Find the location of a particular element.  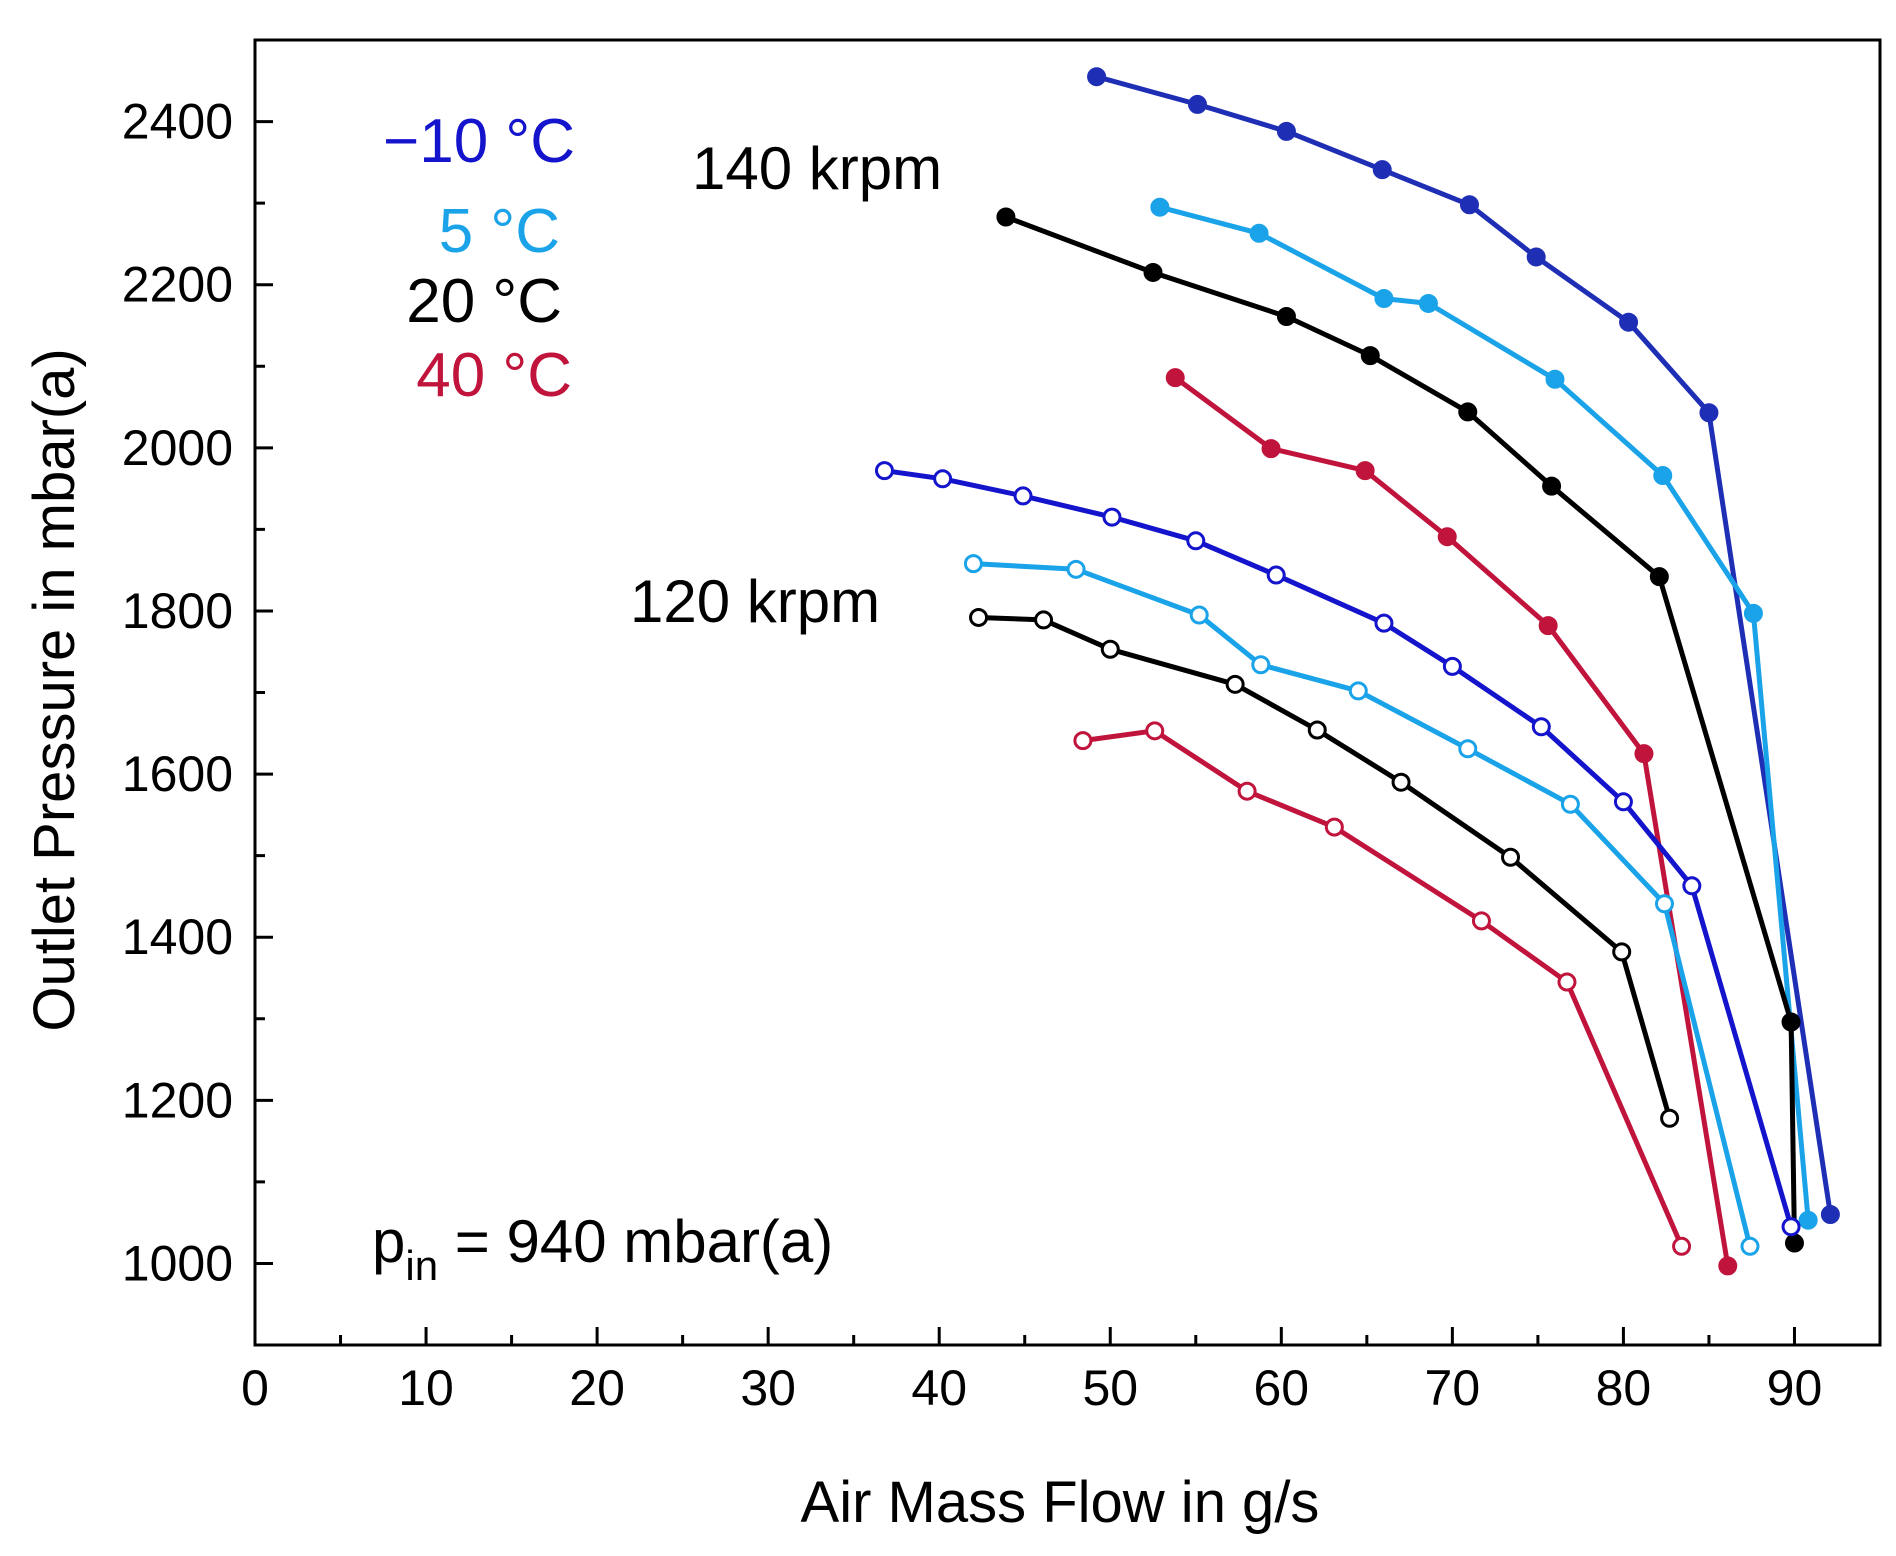

x-tick-label: 90 is located at coordinates (1795, 1388).